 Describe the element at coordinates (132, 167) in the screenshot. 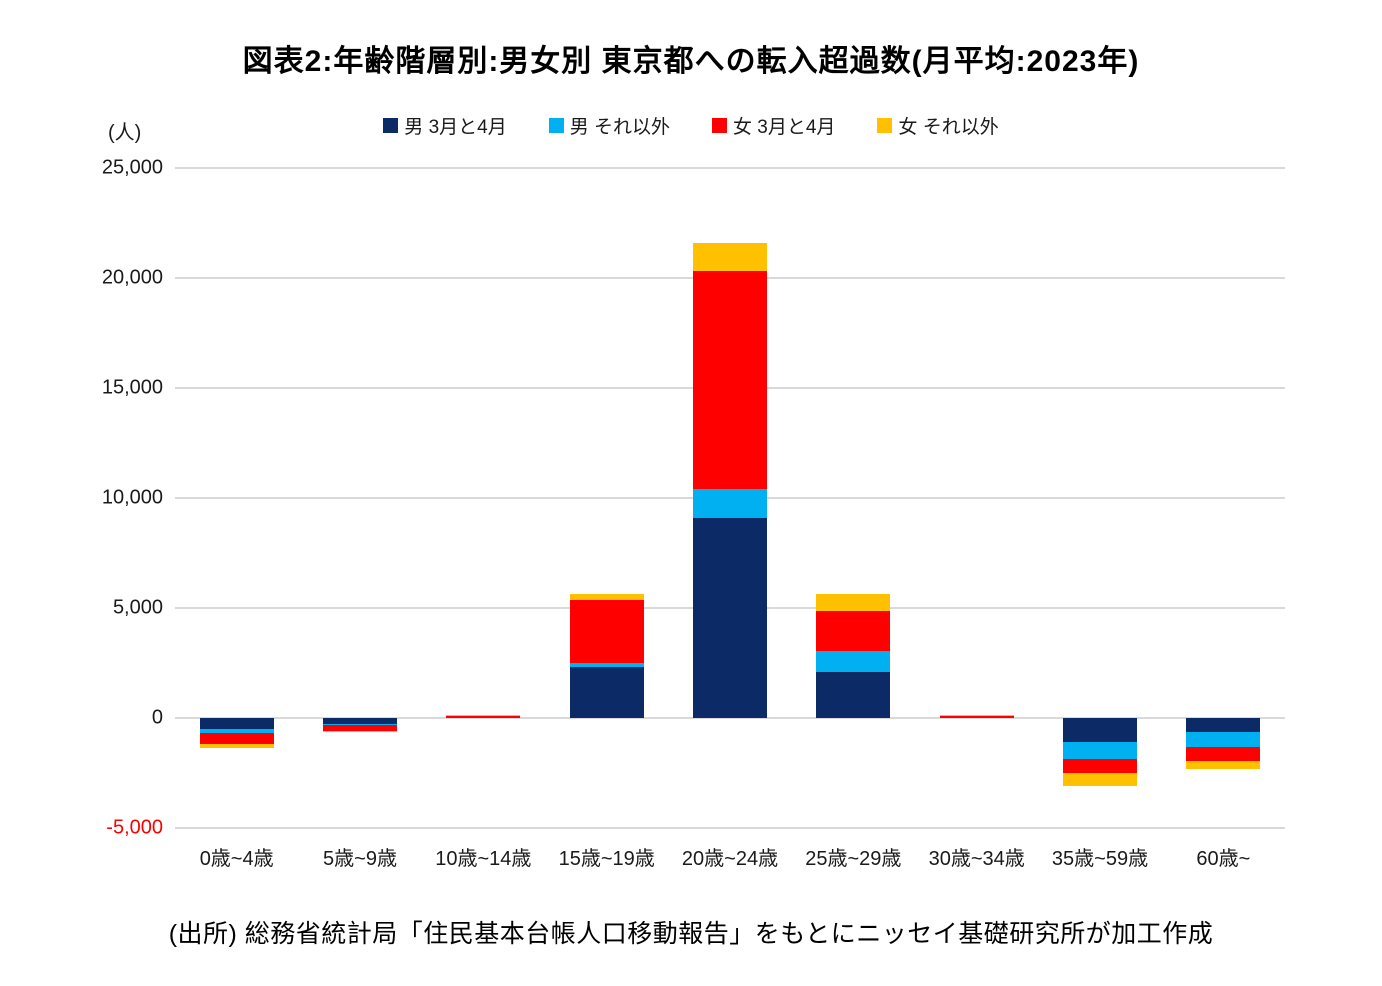

I see `y-tick-label: 25,000` at that location.